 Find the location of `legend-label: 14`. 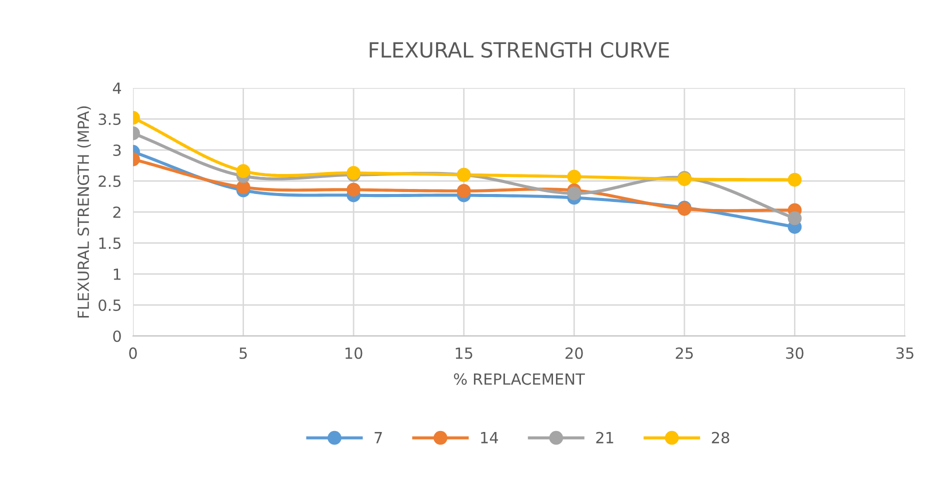

legend-label: 14 is located at coordinates (489, 438).